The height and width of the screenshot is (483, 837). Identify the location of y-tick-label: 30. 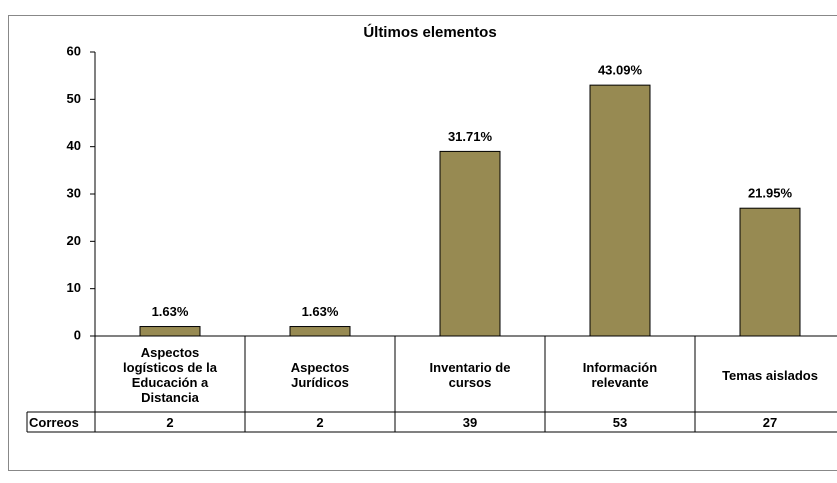
(74, 192).